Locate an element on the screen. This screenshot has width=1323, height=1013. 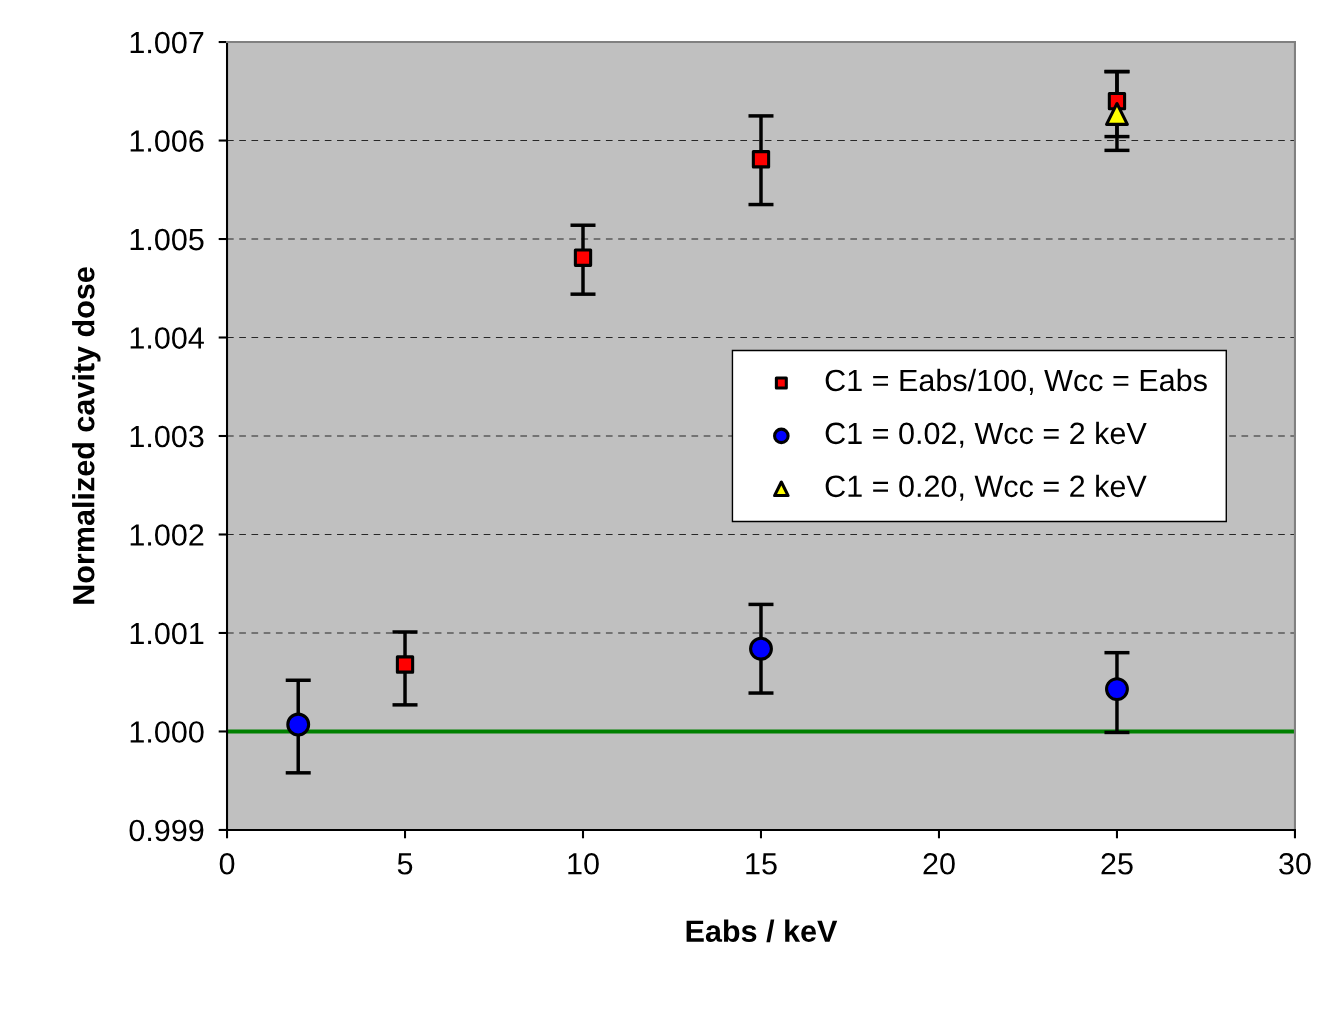
x-tick-label: 20 is located at coordinates (939, 863).